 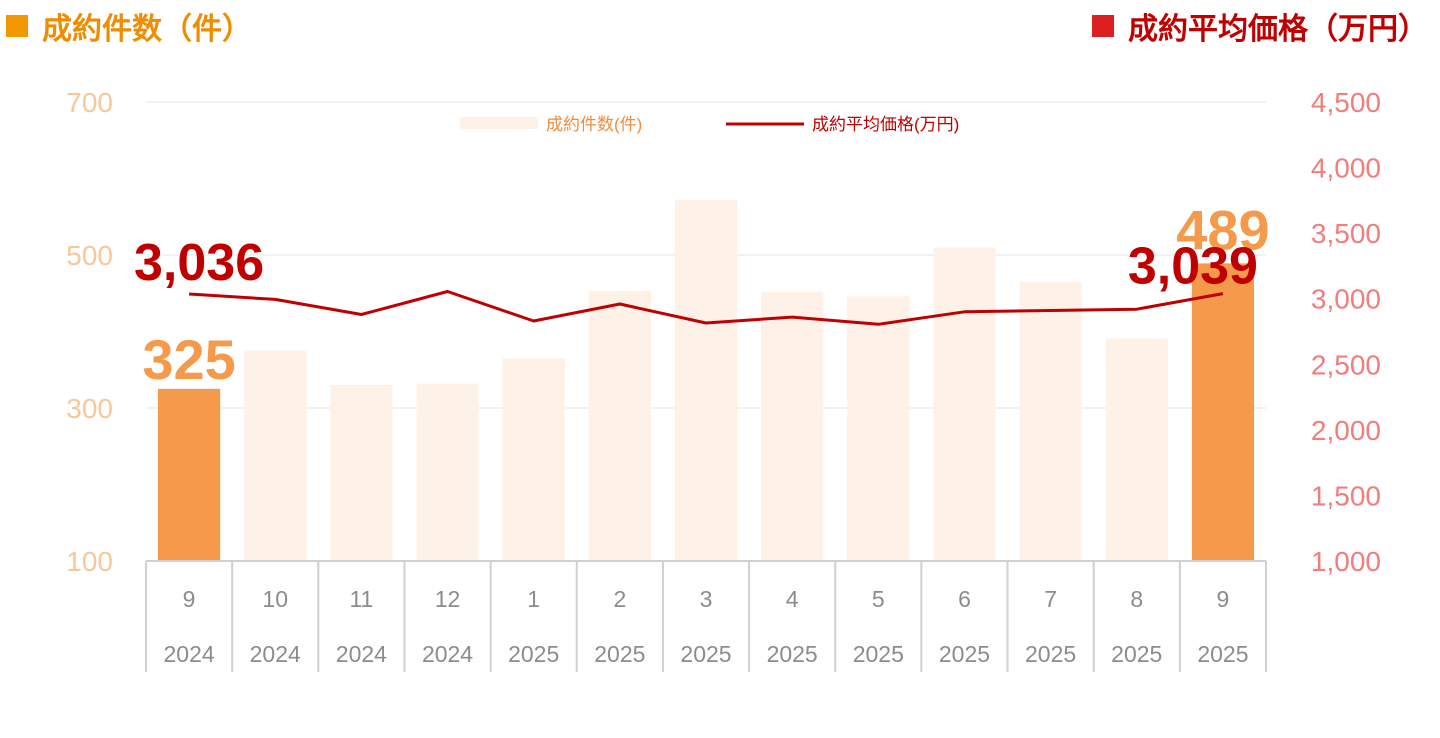 I want to click on right-axis-title: 成約平均価格（万円）, so click(x=1260, y=26).